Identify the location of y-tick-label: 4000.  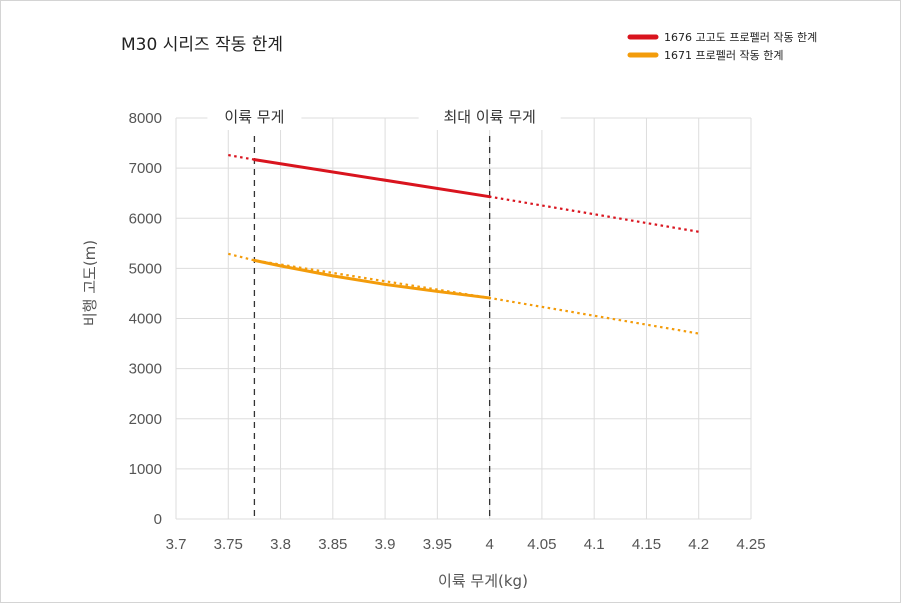
(145, 319).